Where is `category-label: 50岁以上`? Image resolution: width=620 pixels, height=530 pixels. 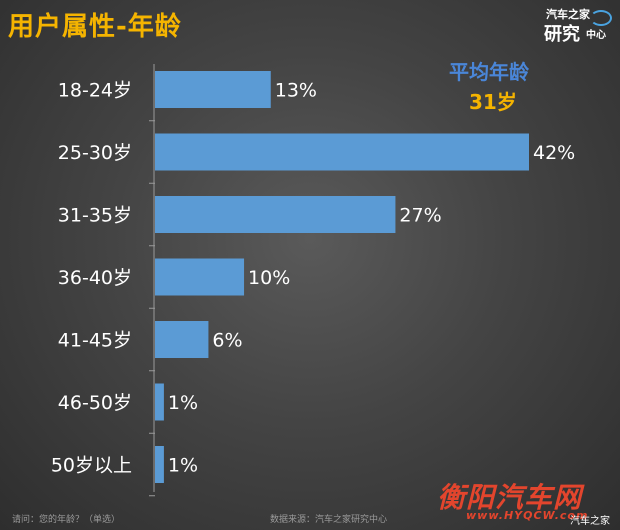 category-label: 50岁以上 is located at coordinates (91, 466).